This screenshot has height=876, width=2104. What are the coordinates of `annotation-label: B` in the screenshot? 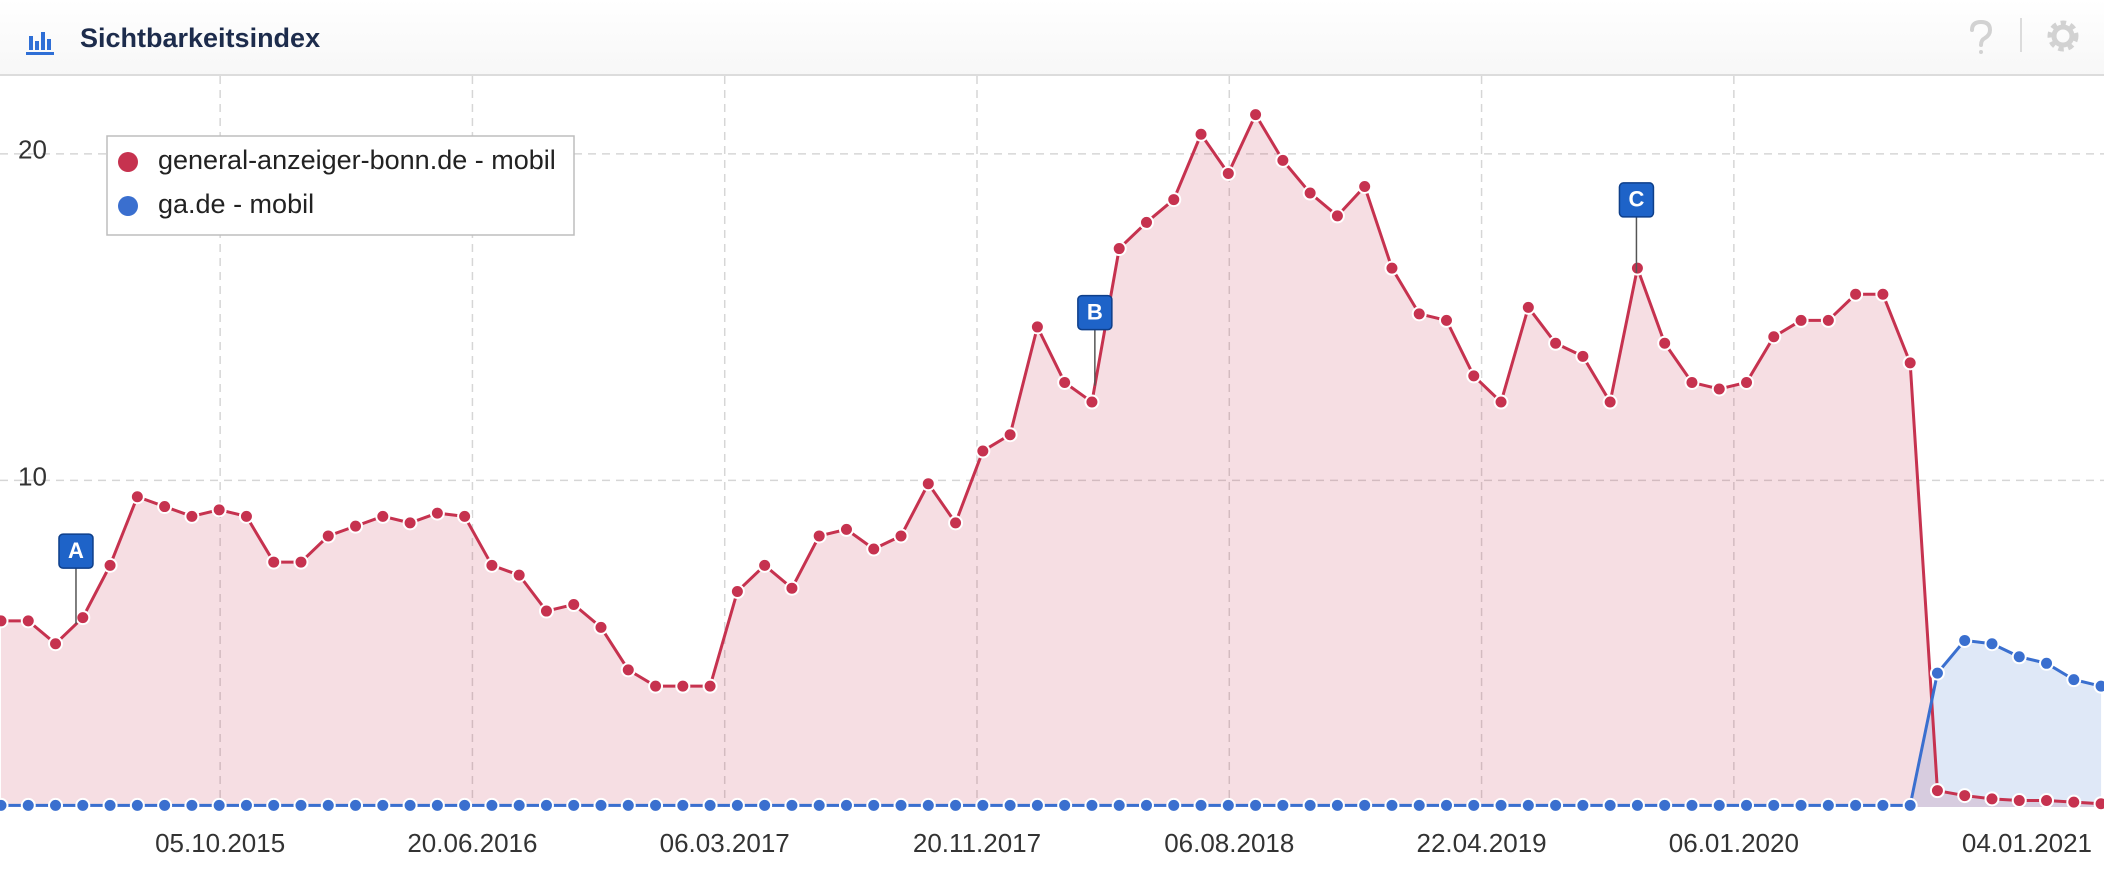 It's located at (1095, 311).